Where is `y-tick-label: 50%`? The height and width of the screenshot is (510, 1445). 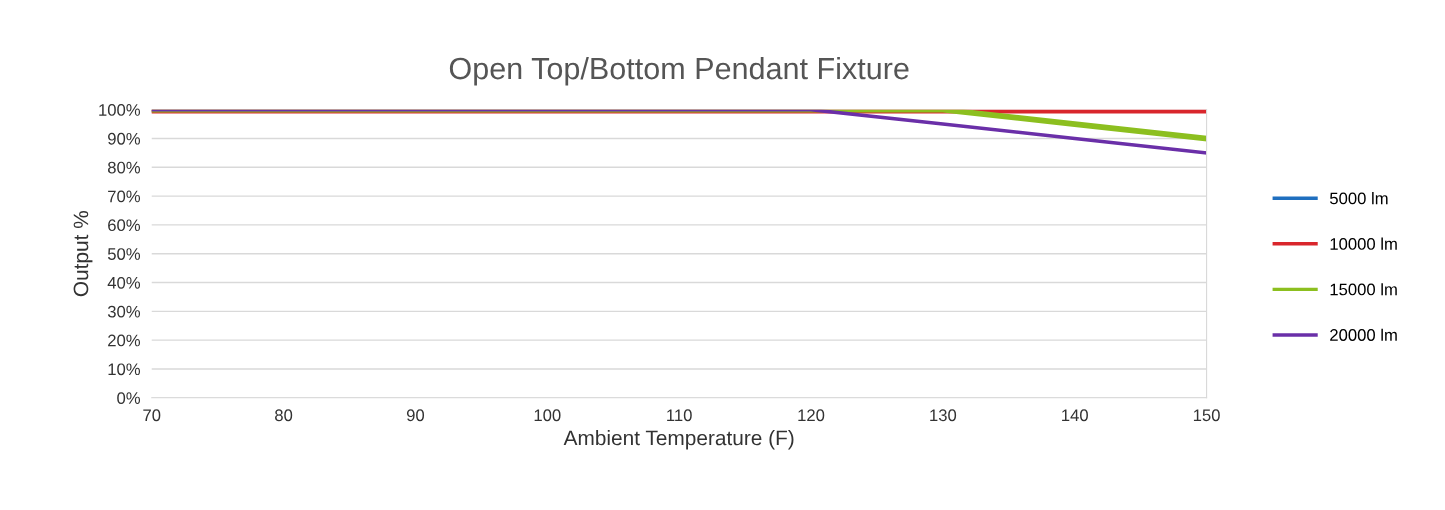
y-tick-label: 50% is located at coordinates (124, 254).